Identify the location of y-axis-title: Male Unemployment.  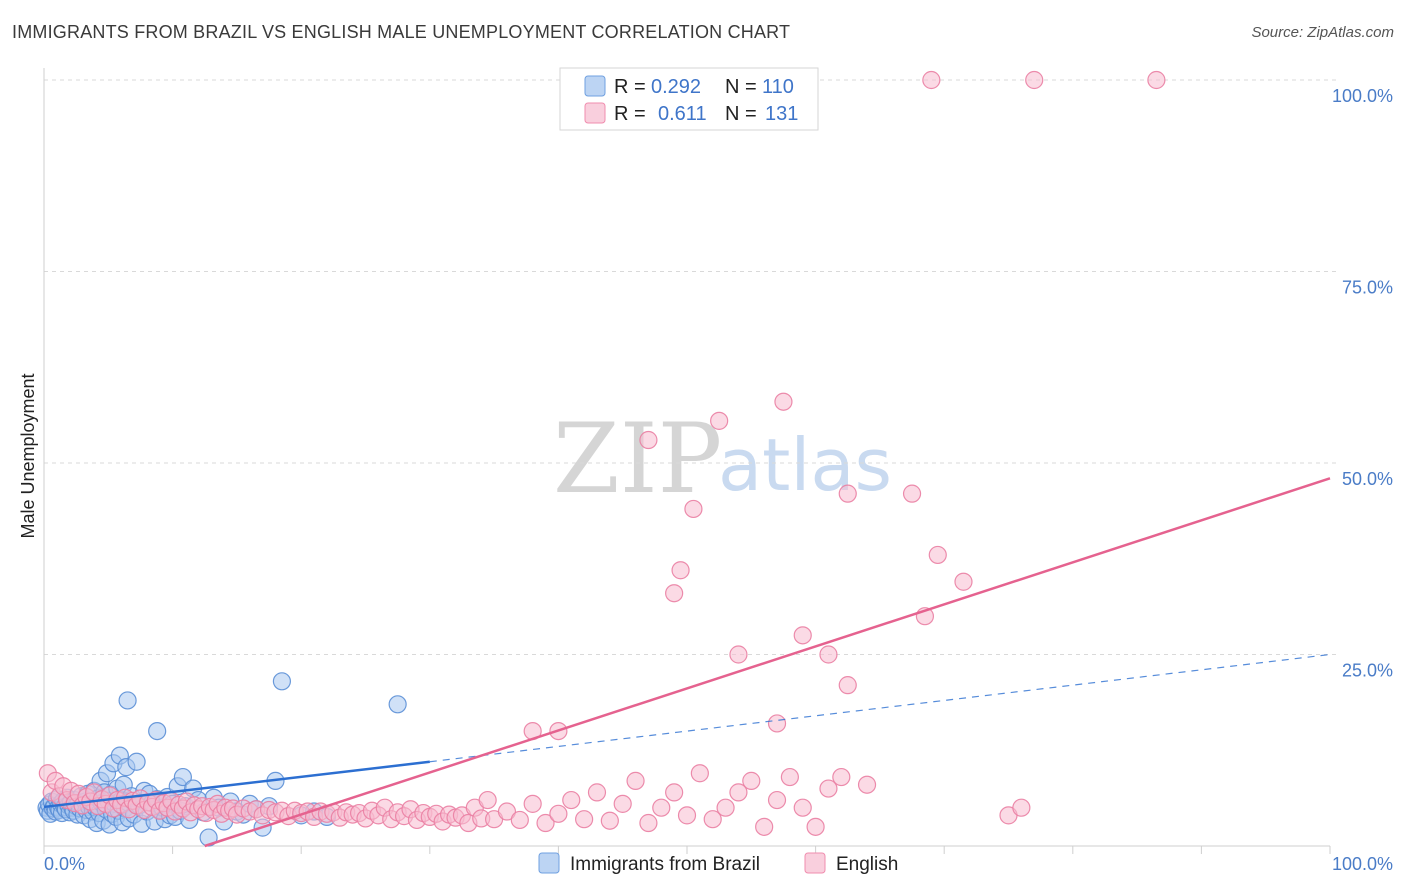
(28, 455).